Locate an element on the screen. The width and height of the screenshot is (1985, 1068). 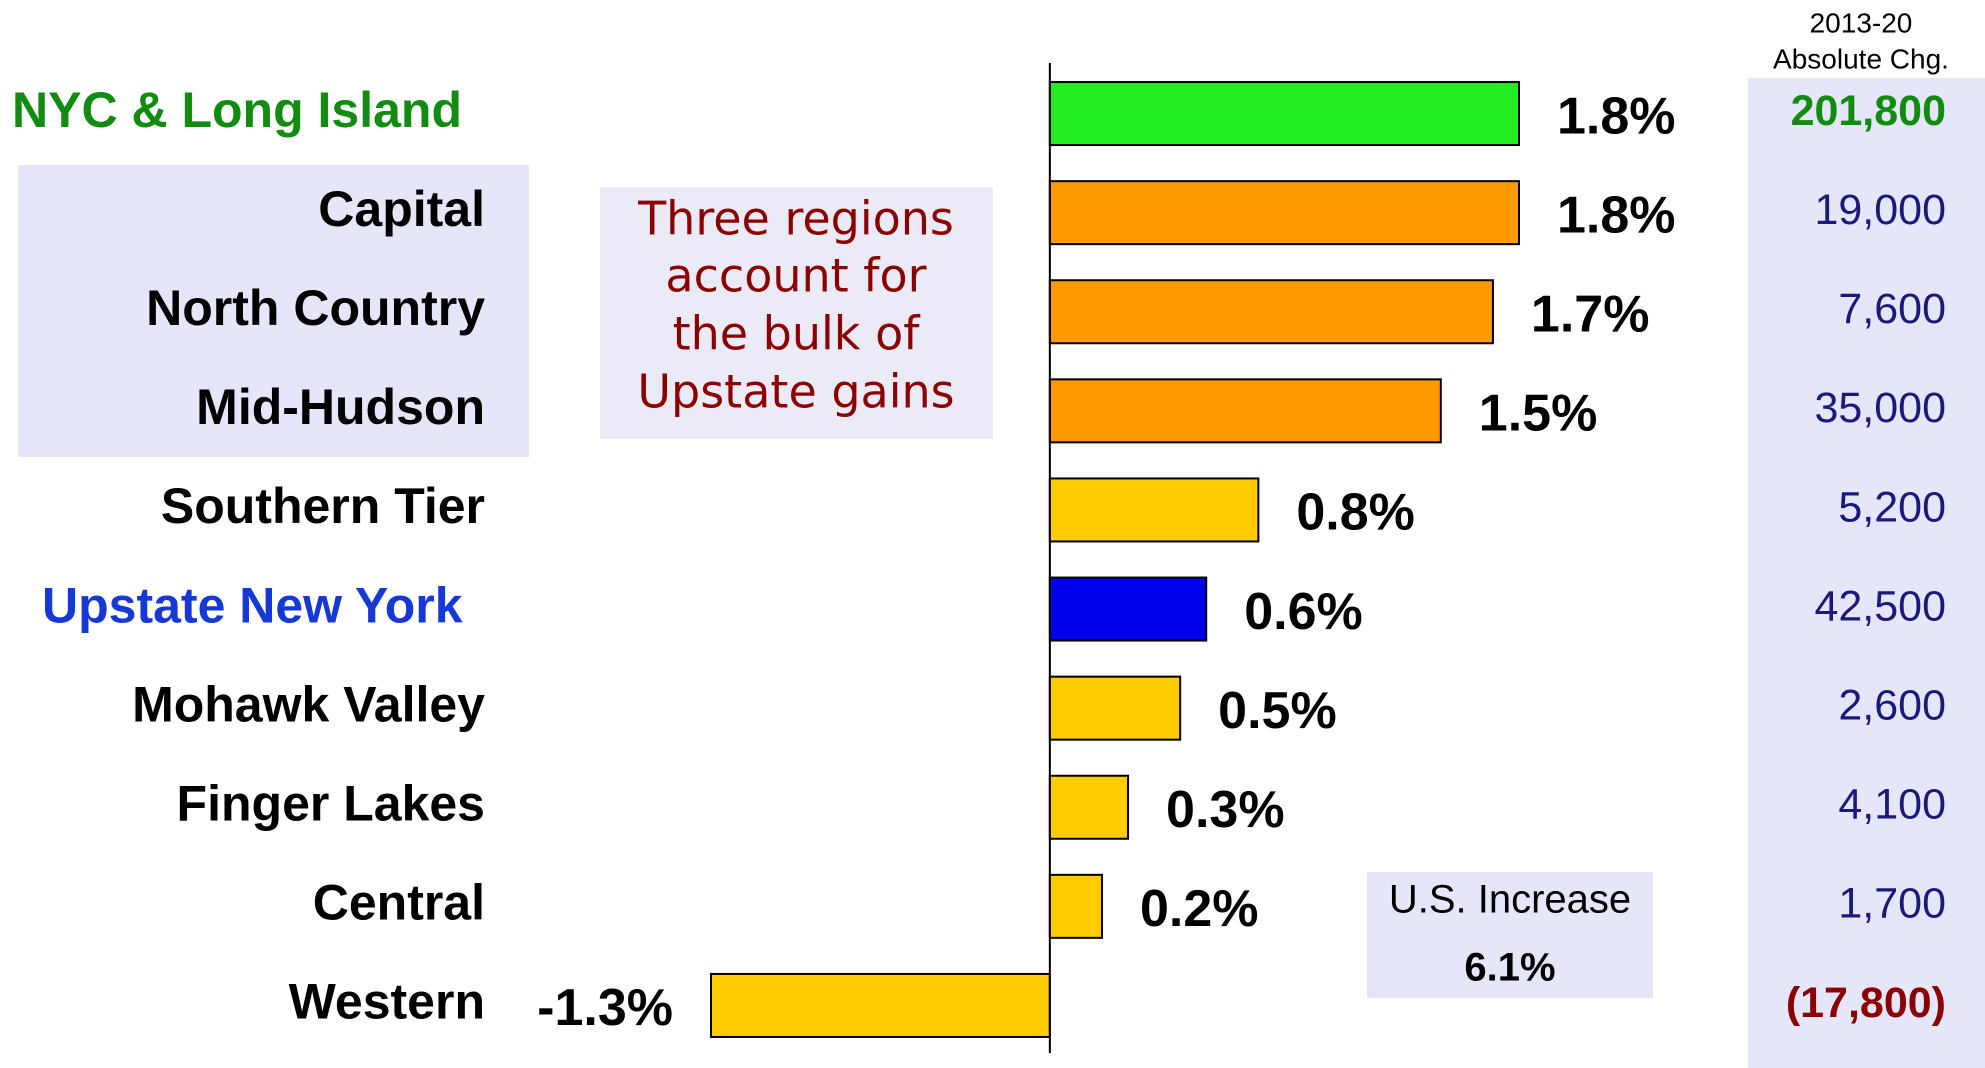
abs-change: (17,800) is located at coordinates (1866, 1003).